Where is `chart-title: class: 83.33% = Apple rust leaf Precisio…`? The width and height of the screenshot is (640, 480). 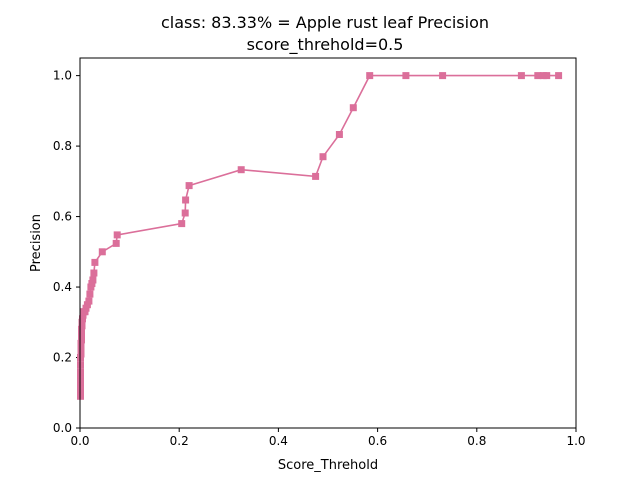 chart-title: class: 83.33% = Apple rust leaf Precisio… is located at coordinates (325, 22).